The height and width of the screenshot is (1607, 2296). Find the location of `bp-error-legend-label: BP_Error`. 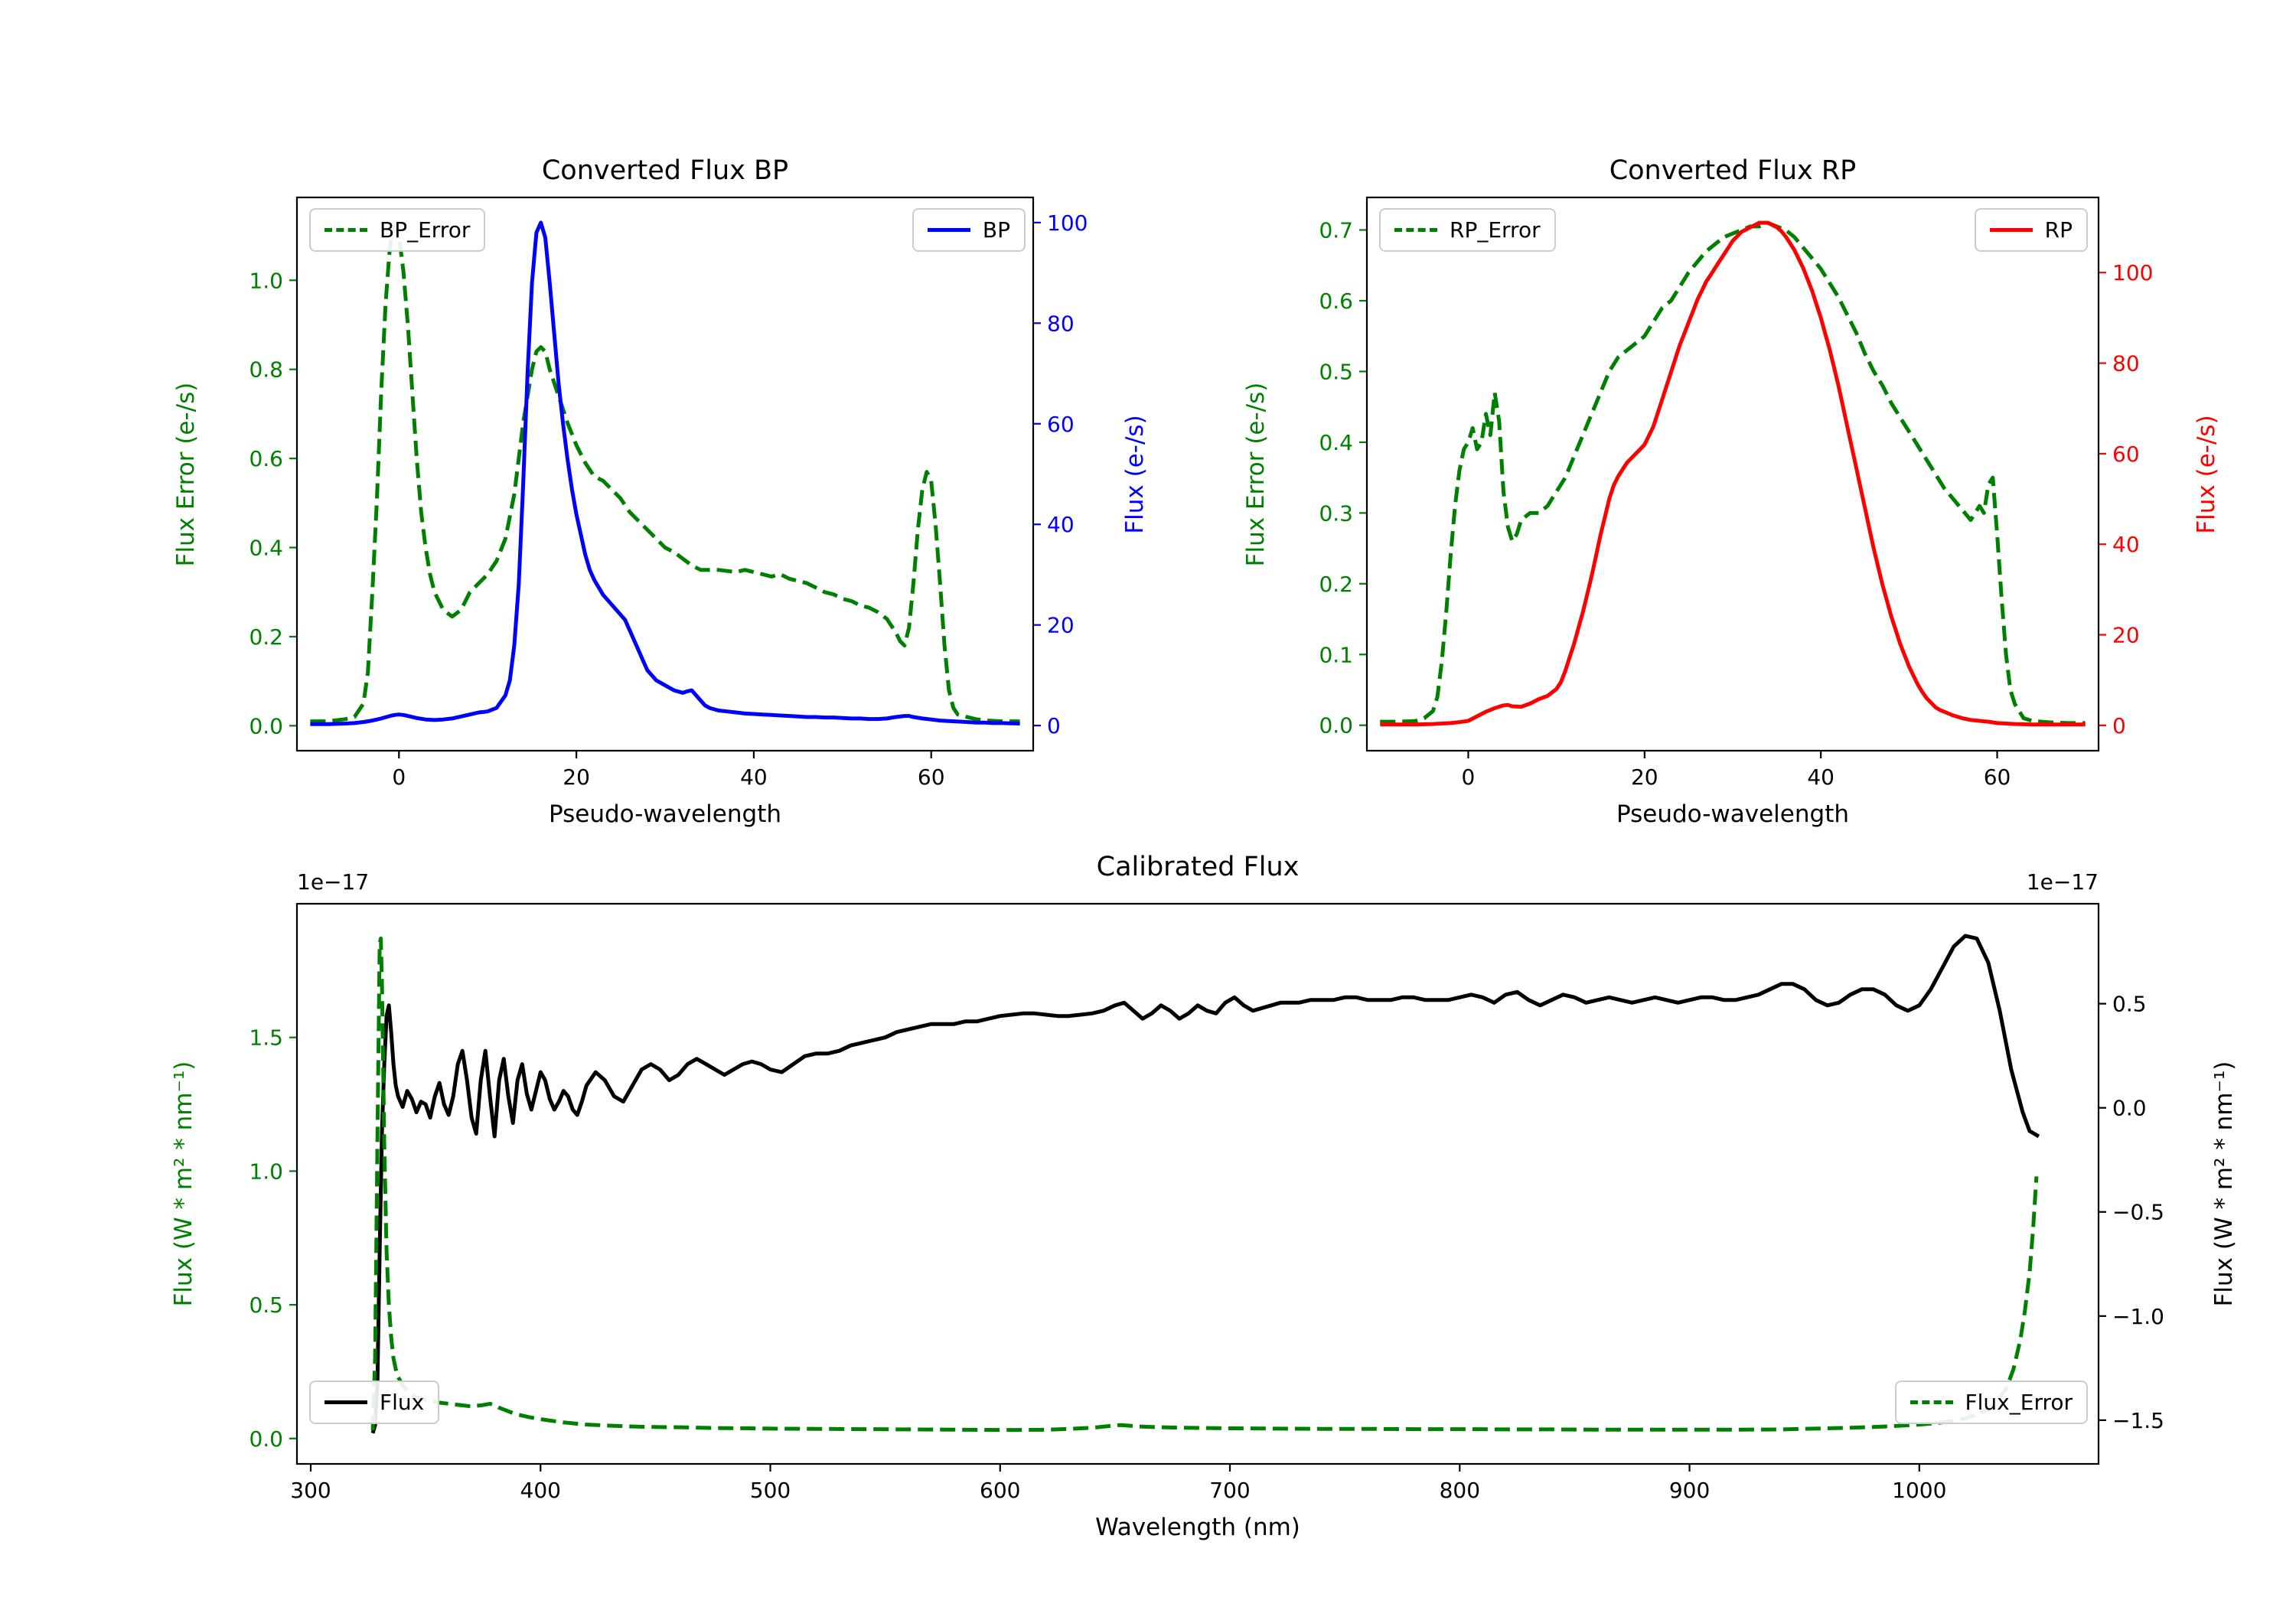

bp-error-legend-label: BP_Error is located at coordinates (425, 230).